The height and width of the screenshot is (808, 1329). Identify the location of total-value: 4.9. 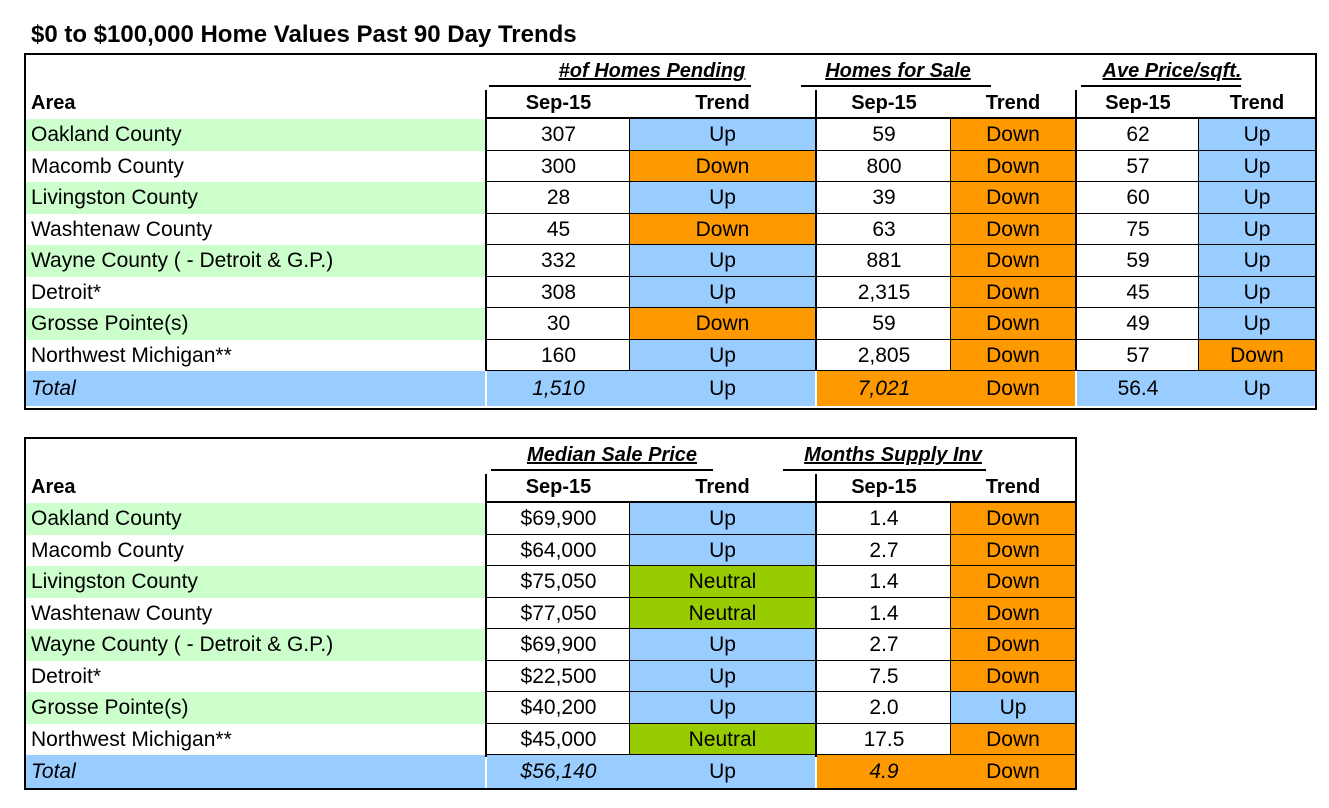
(884, 771).